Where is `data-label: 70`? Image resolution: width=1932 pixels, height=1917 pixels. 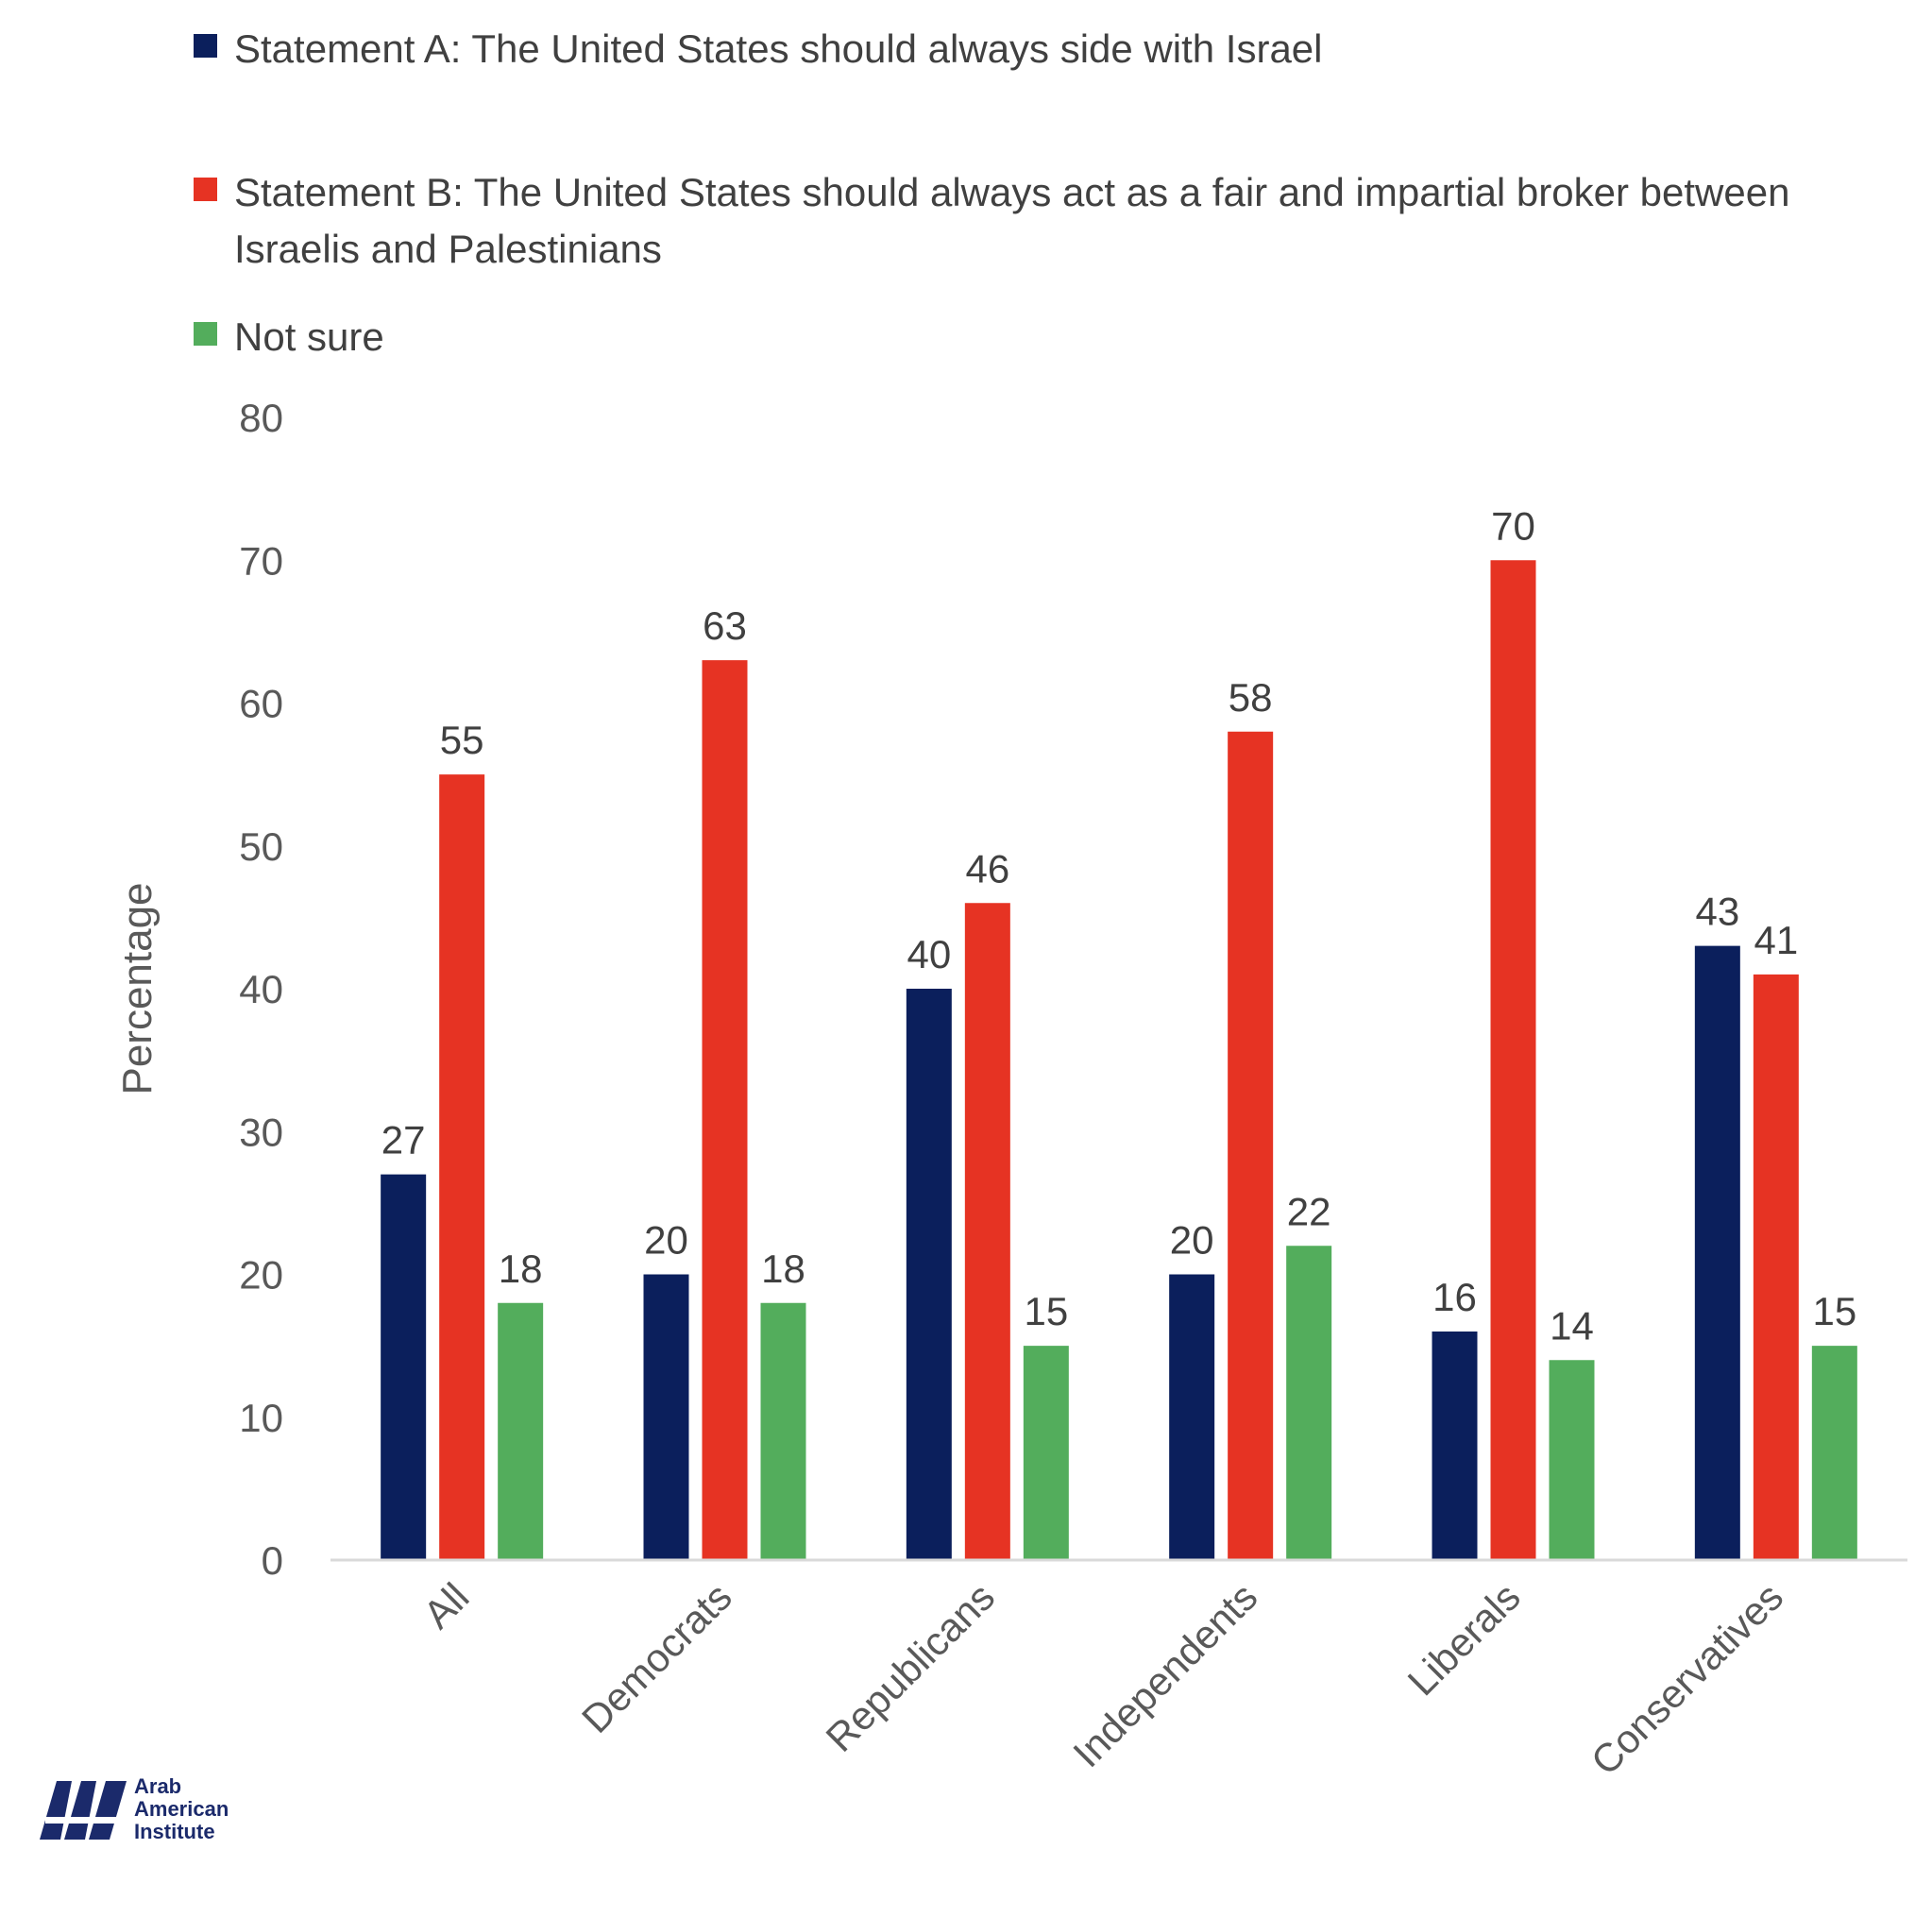
data-label: 70 is located at coordinates (1513, 525).